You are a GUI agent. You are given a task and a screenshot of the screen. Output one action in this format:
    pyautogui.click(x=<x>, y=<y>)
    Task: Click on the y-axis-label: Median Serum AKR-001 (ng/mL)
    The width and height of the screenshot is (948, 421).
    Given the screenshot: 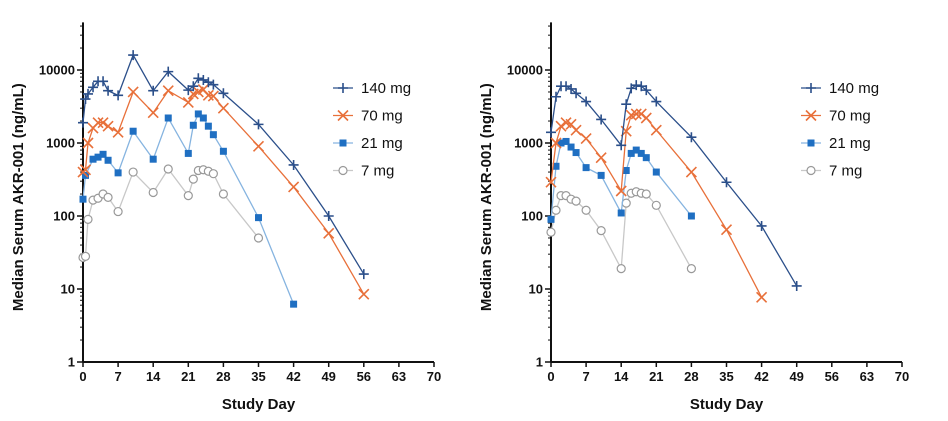 What is the action you would take?
    pyautogui.click(x=18, y=197)
    